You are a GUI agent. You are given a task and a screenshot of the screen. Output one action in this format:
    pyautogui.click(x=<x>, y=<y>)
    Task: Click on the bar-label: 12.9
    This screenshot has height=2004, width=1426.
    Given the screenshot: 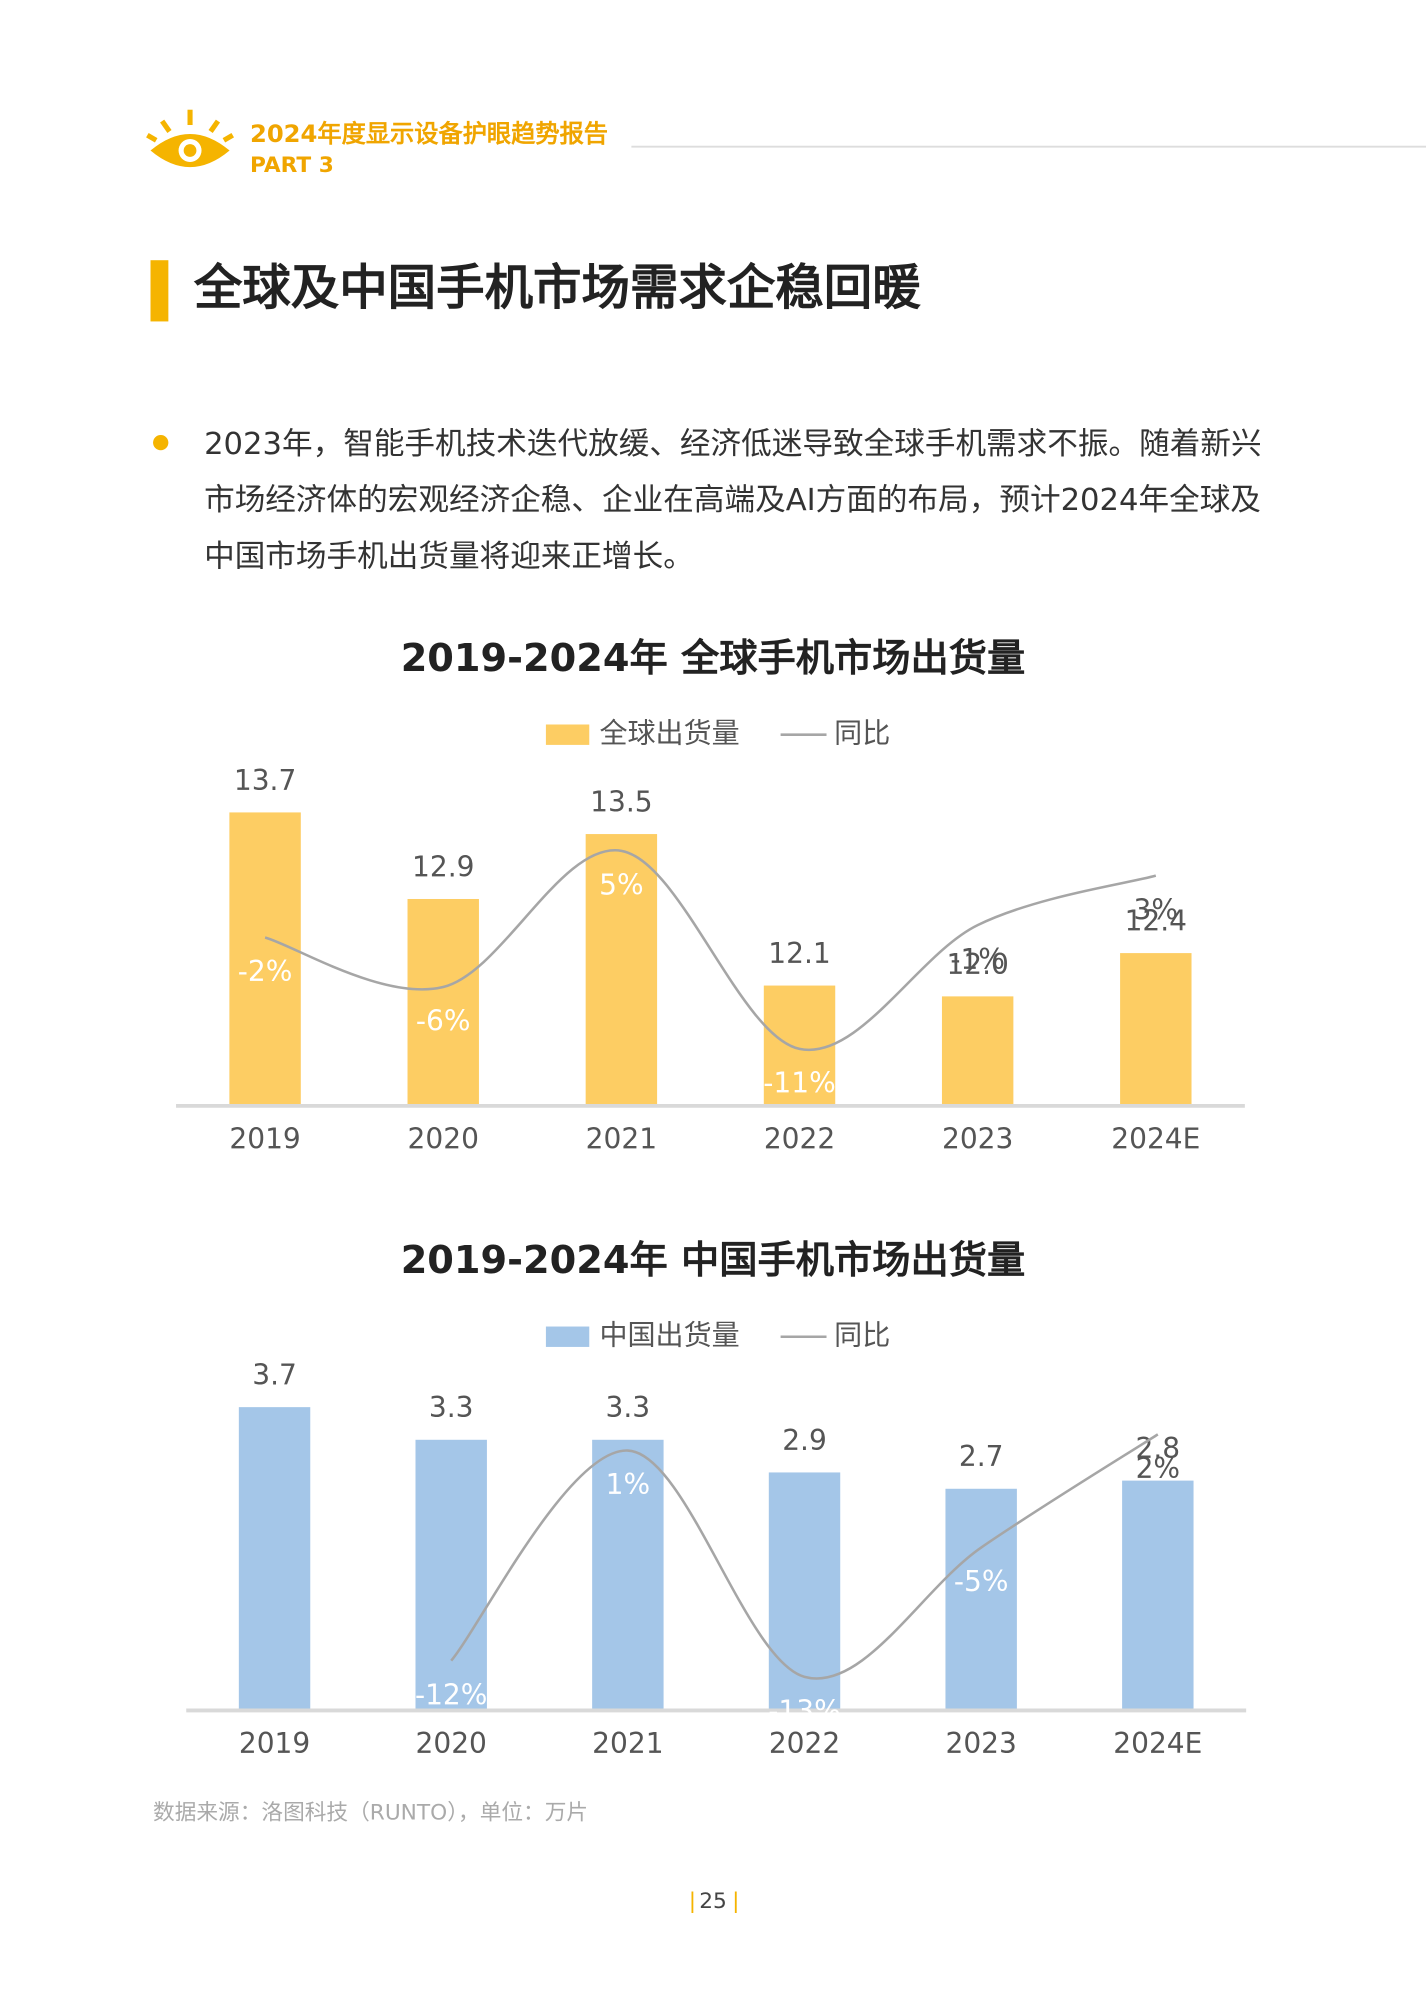 What is the action you would take?
    pyautogui.click(x=443, y=866)
    